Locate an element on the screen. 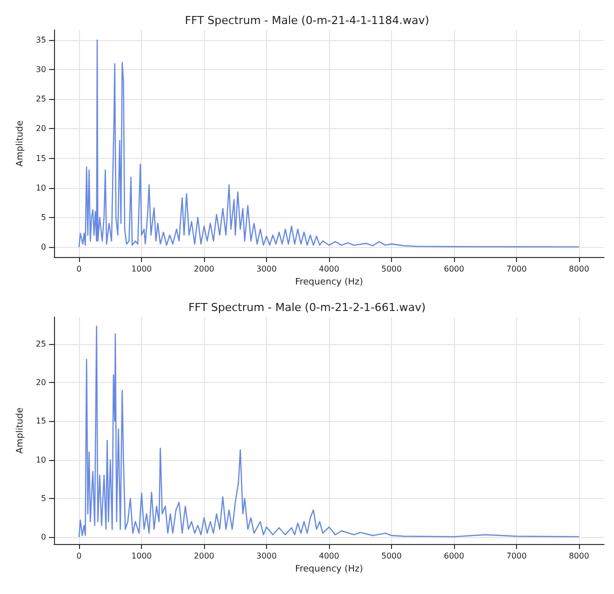 Image resolution: width=614 pixels, height=594 pixels. y-tick-label: 30 is located at coordinates (41, 69).